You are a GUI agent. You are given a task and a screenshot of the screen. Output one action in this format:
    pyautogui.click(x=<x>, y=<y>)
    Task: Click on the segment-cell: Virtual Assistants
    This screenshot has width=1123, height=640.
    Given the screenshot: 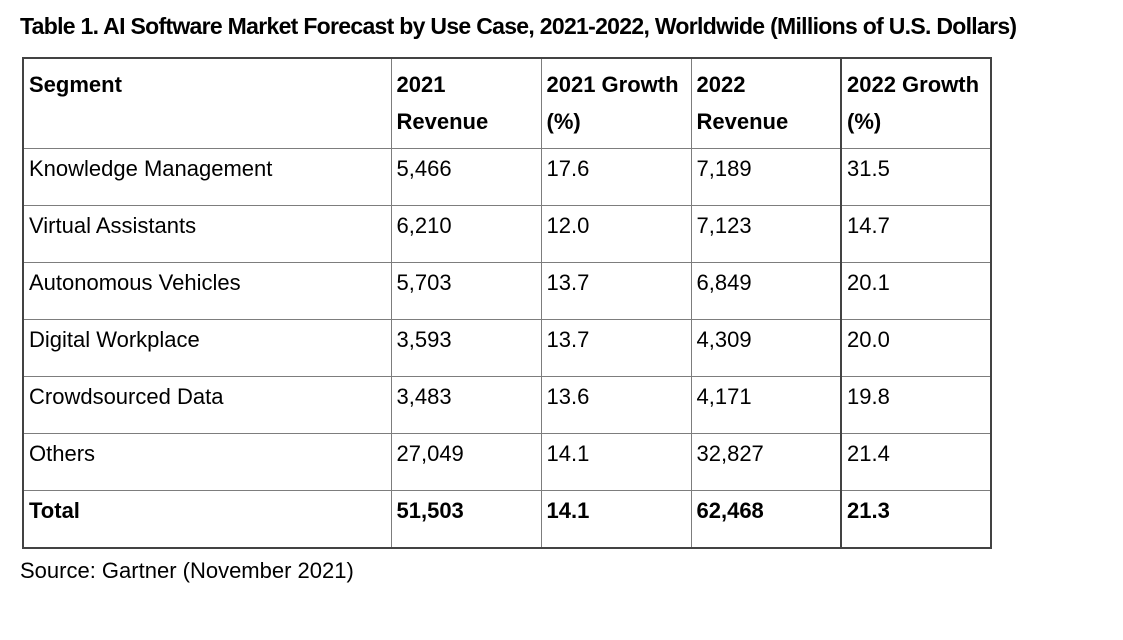 What is the action you would take?
    pyautogui.click(x=207, y=233)
    